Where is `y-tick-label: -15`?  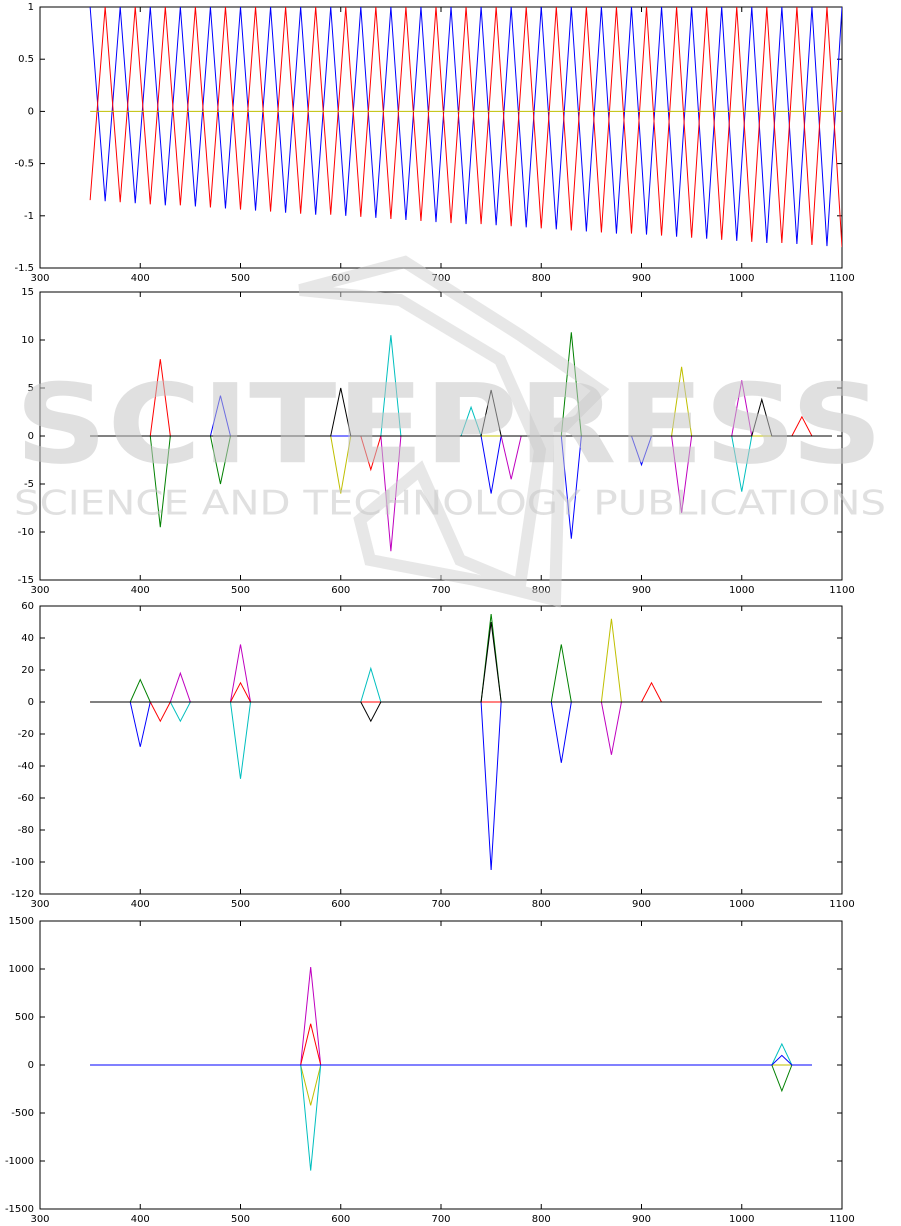 y-tick-label: -15 is located at coordinates (26, 580).